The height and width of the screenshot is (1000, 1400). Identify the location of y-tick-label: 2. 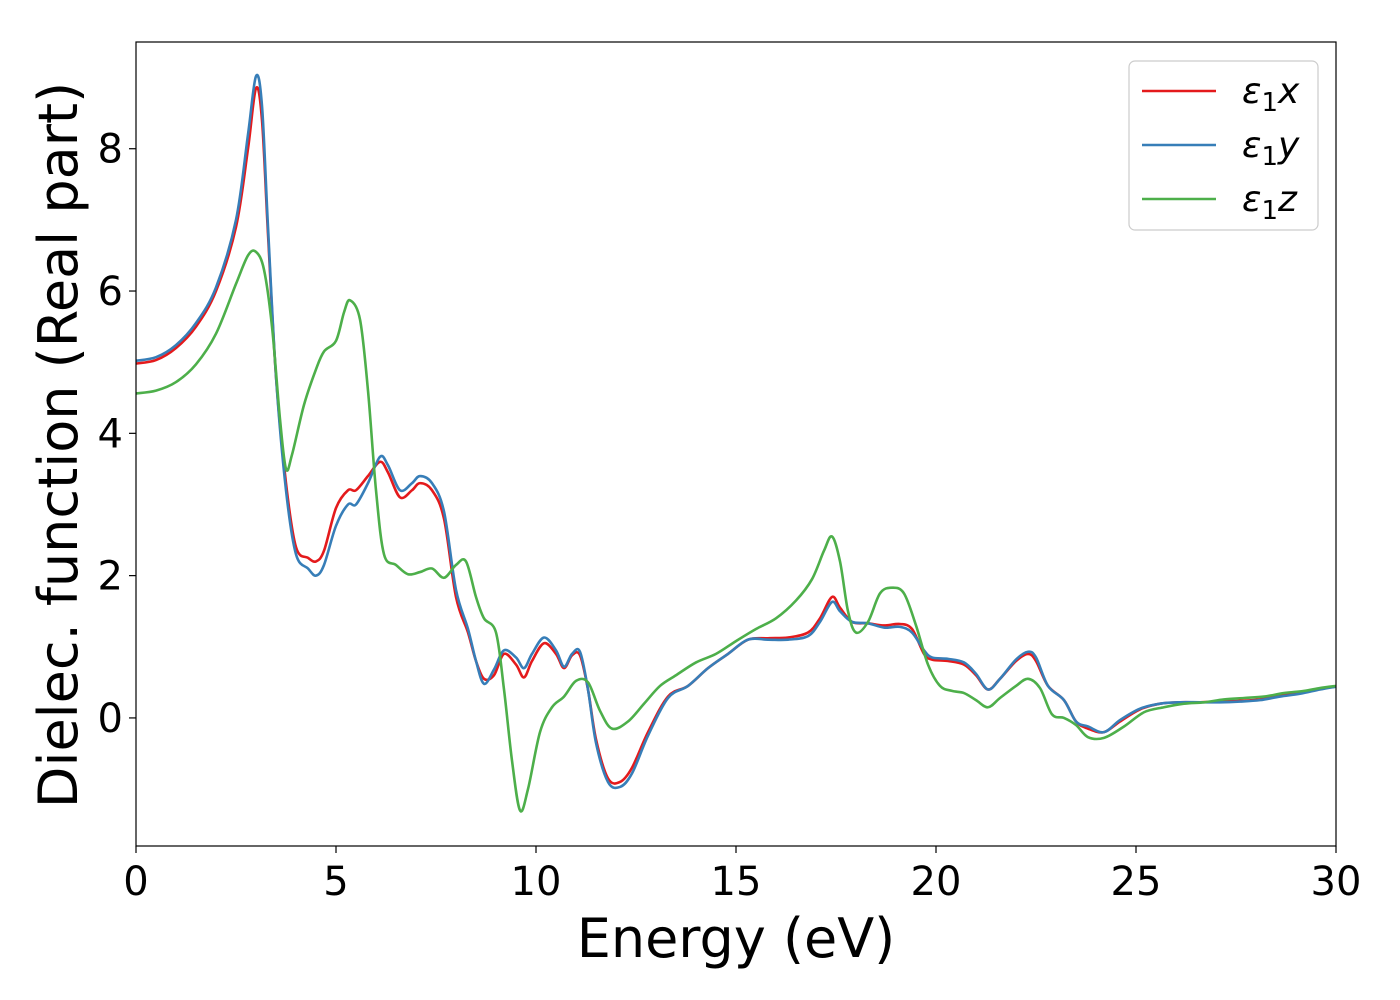
(110, 577).